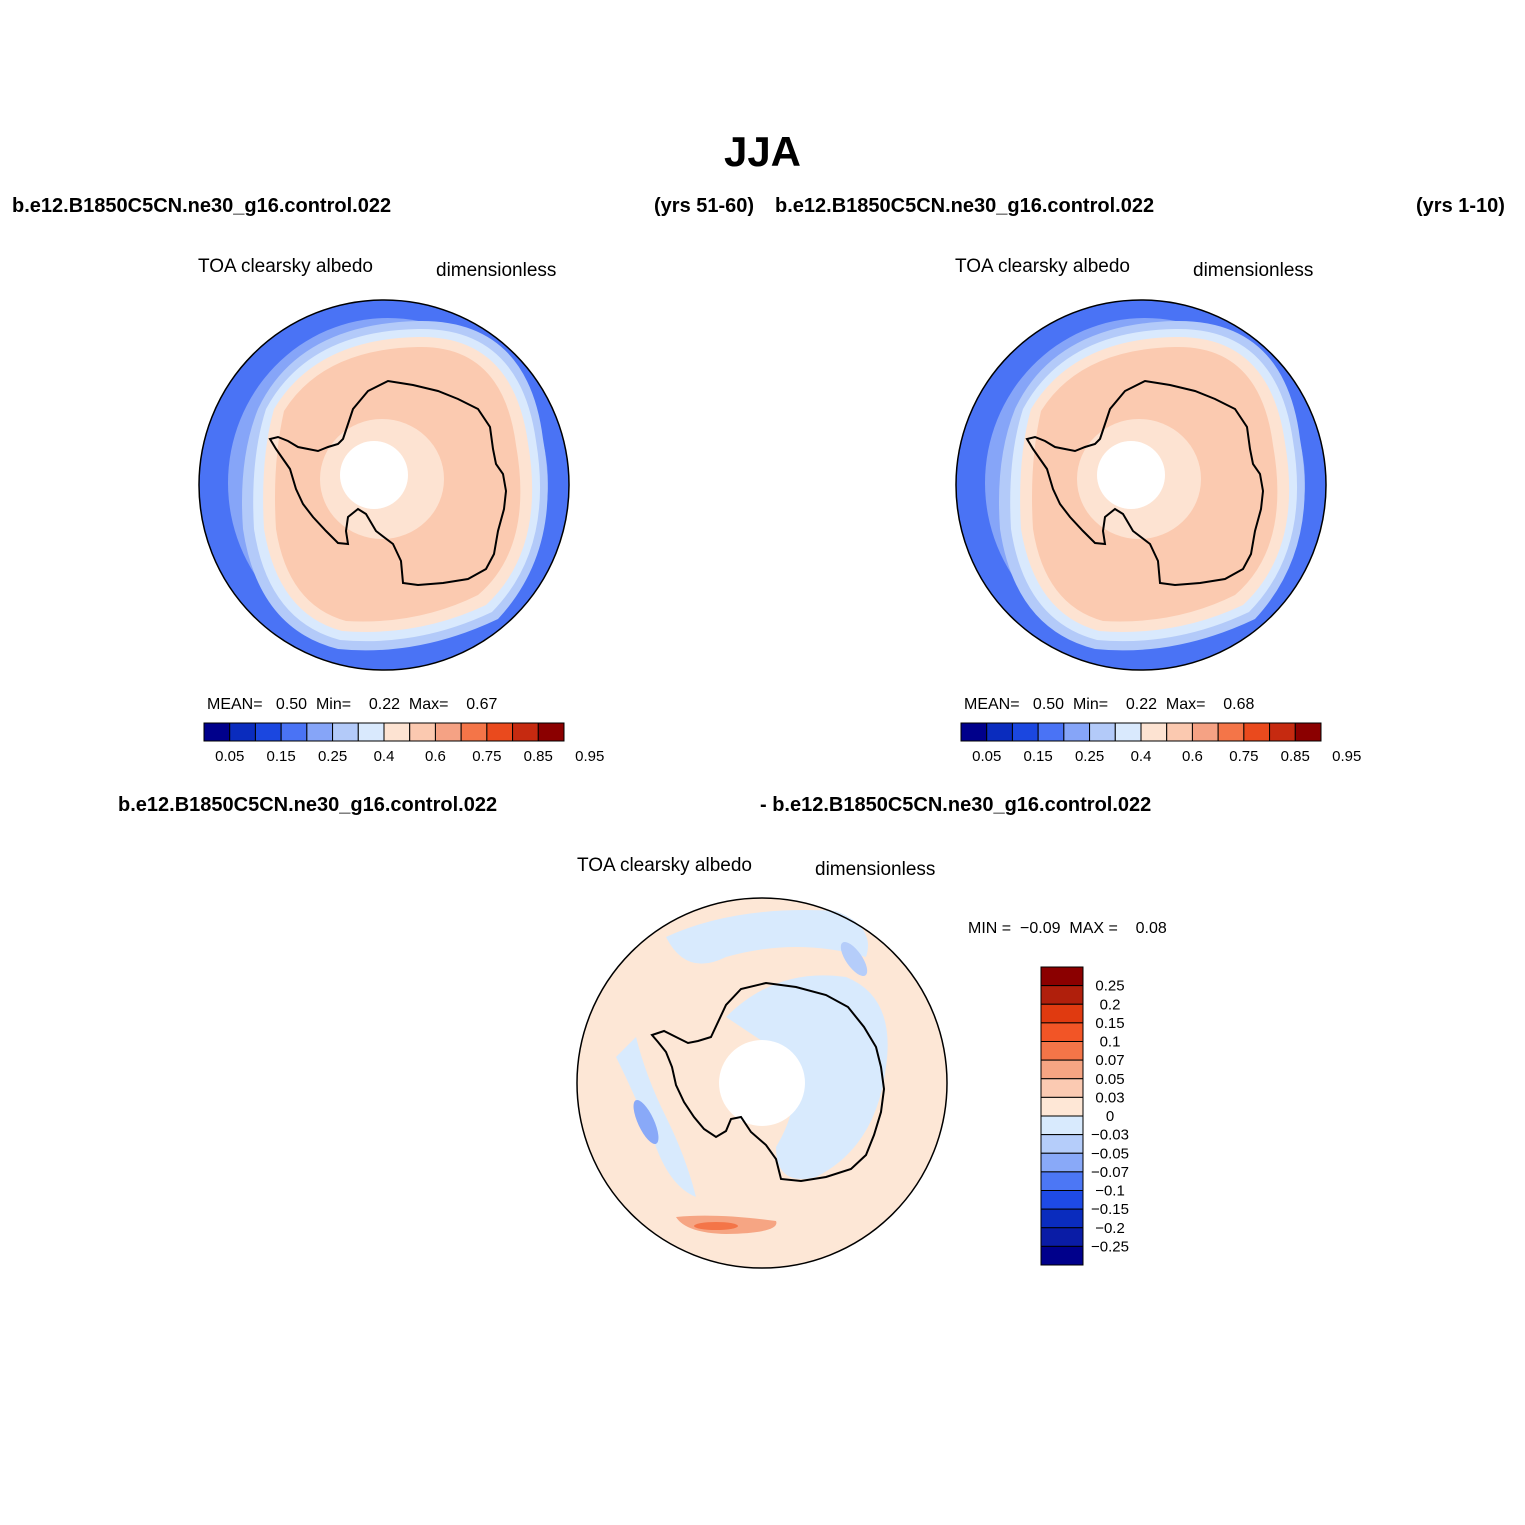  Describe the element at coordinates (1109, 1060) in the screenshot. I see `colorbar-tick-label: 0.07` at that location.